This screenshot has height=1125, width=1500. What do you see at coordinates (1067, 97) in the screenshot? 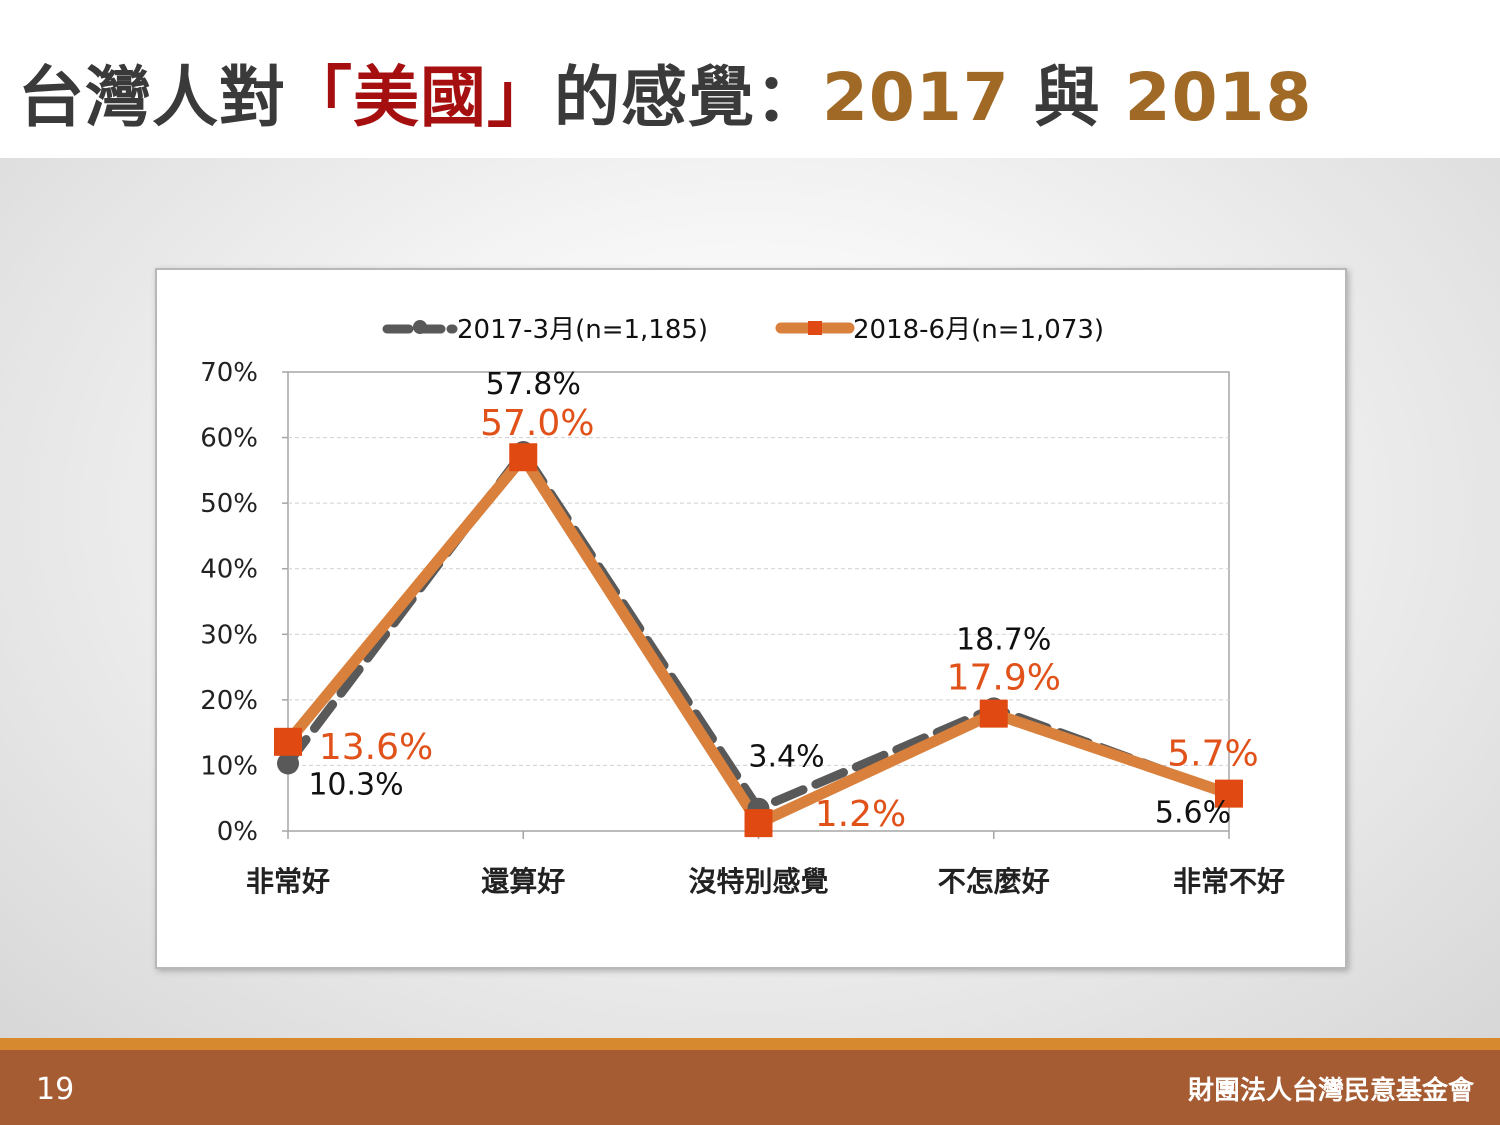
I see `title-connector: 與` at bounding box center [1067, 97].